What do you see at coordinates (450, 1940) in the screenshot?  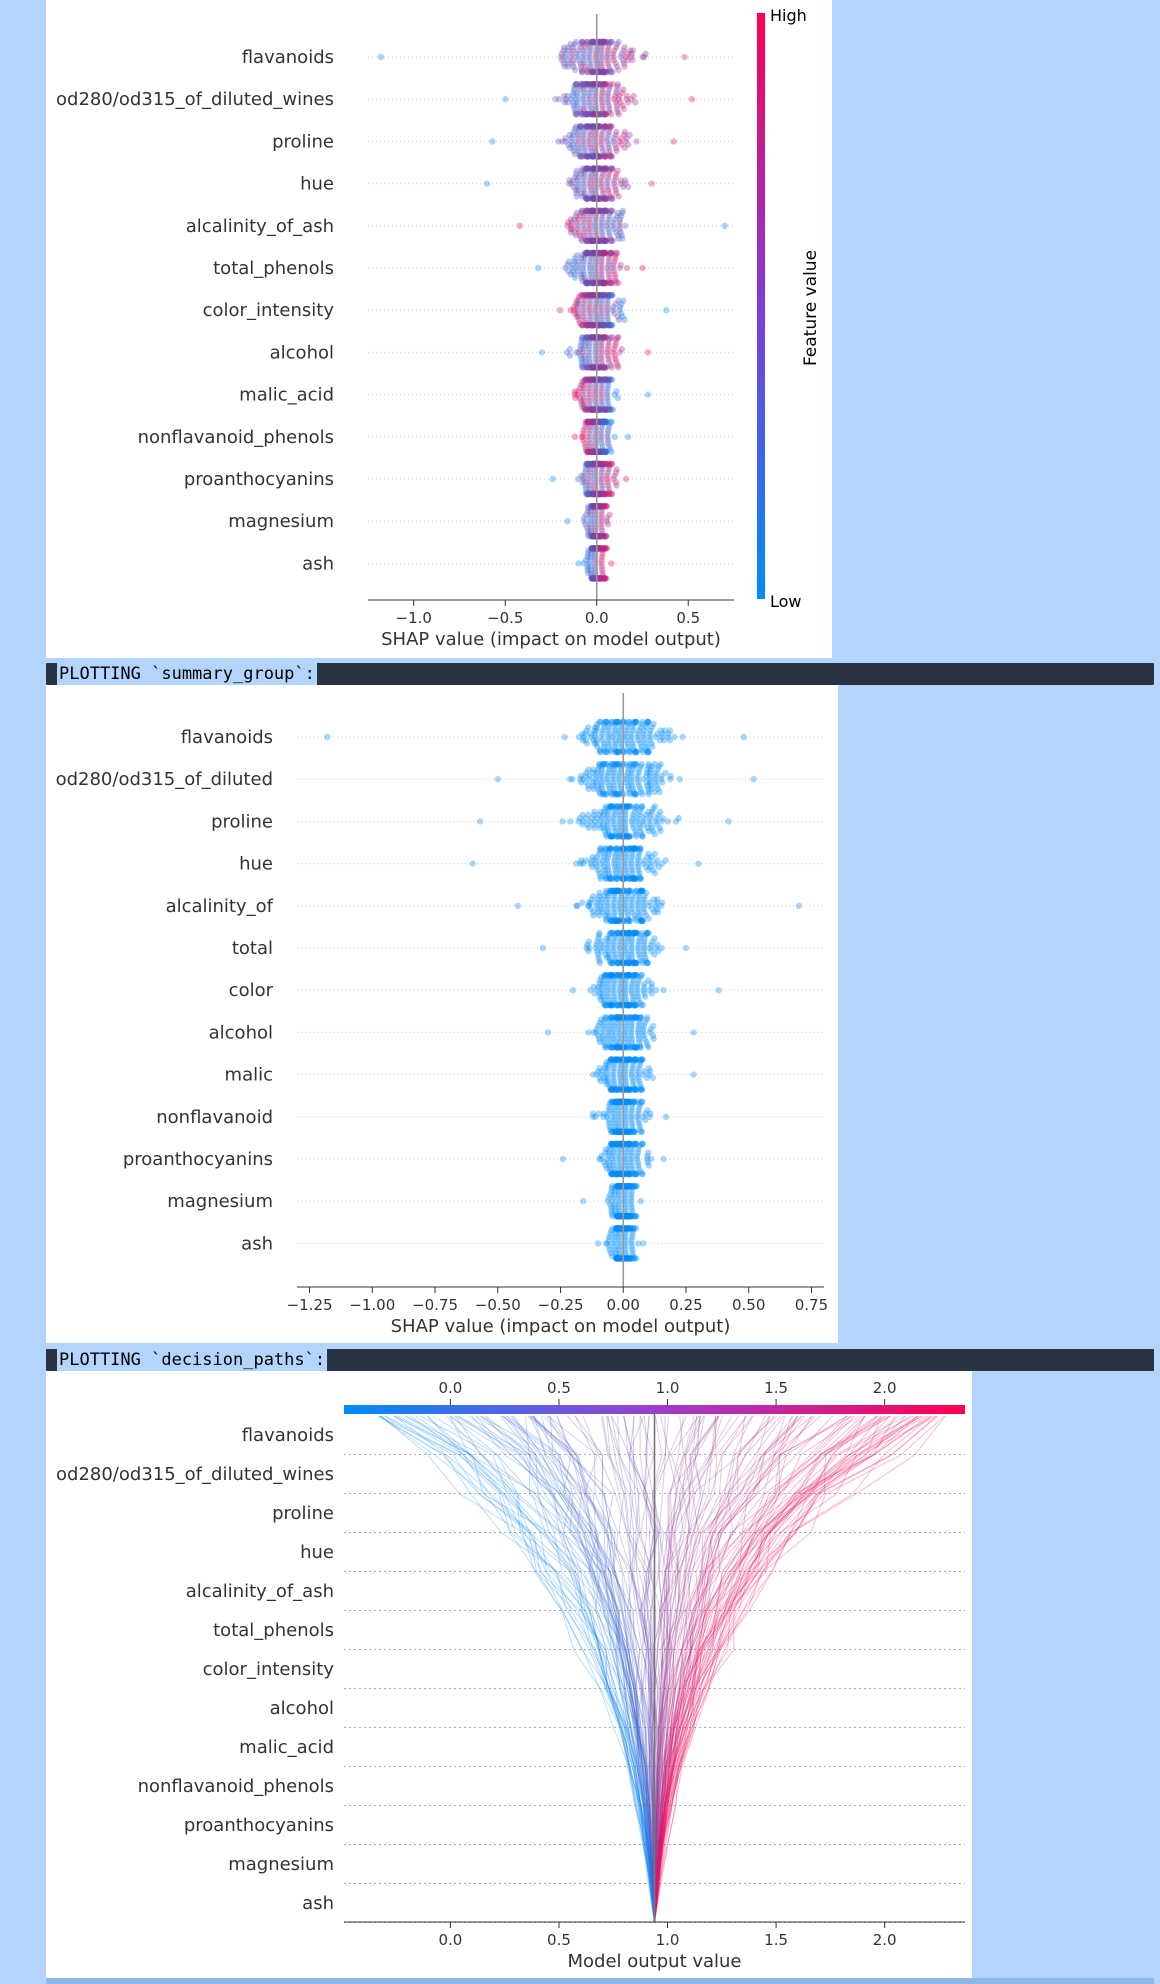 I see `x-tick-label: 0.0` at bounding box center [450, 1940].